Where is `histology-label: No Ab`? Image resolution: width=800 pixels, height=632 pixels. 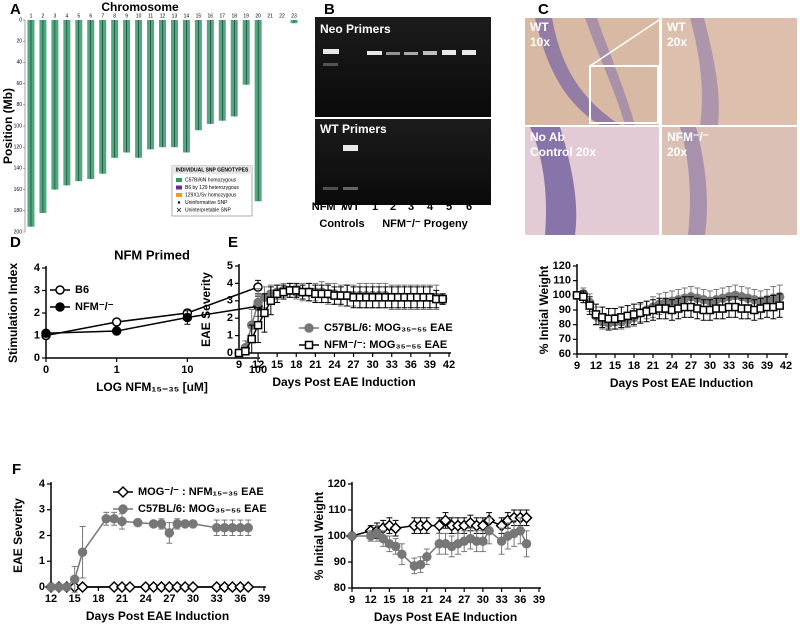 histology-label: No Ab is located at coordinates (547, 137).